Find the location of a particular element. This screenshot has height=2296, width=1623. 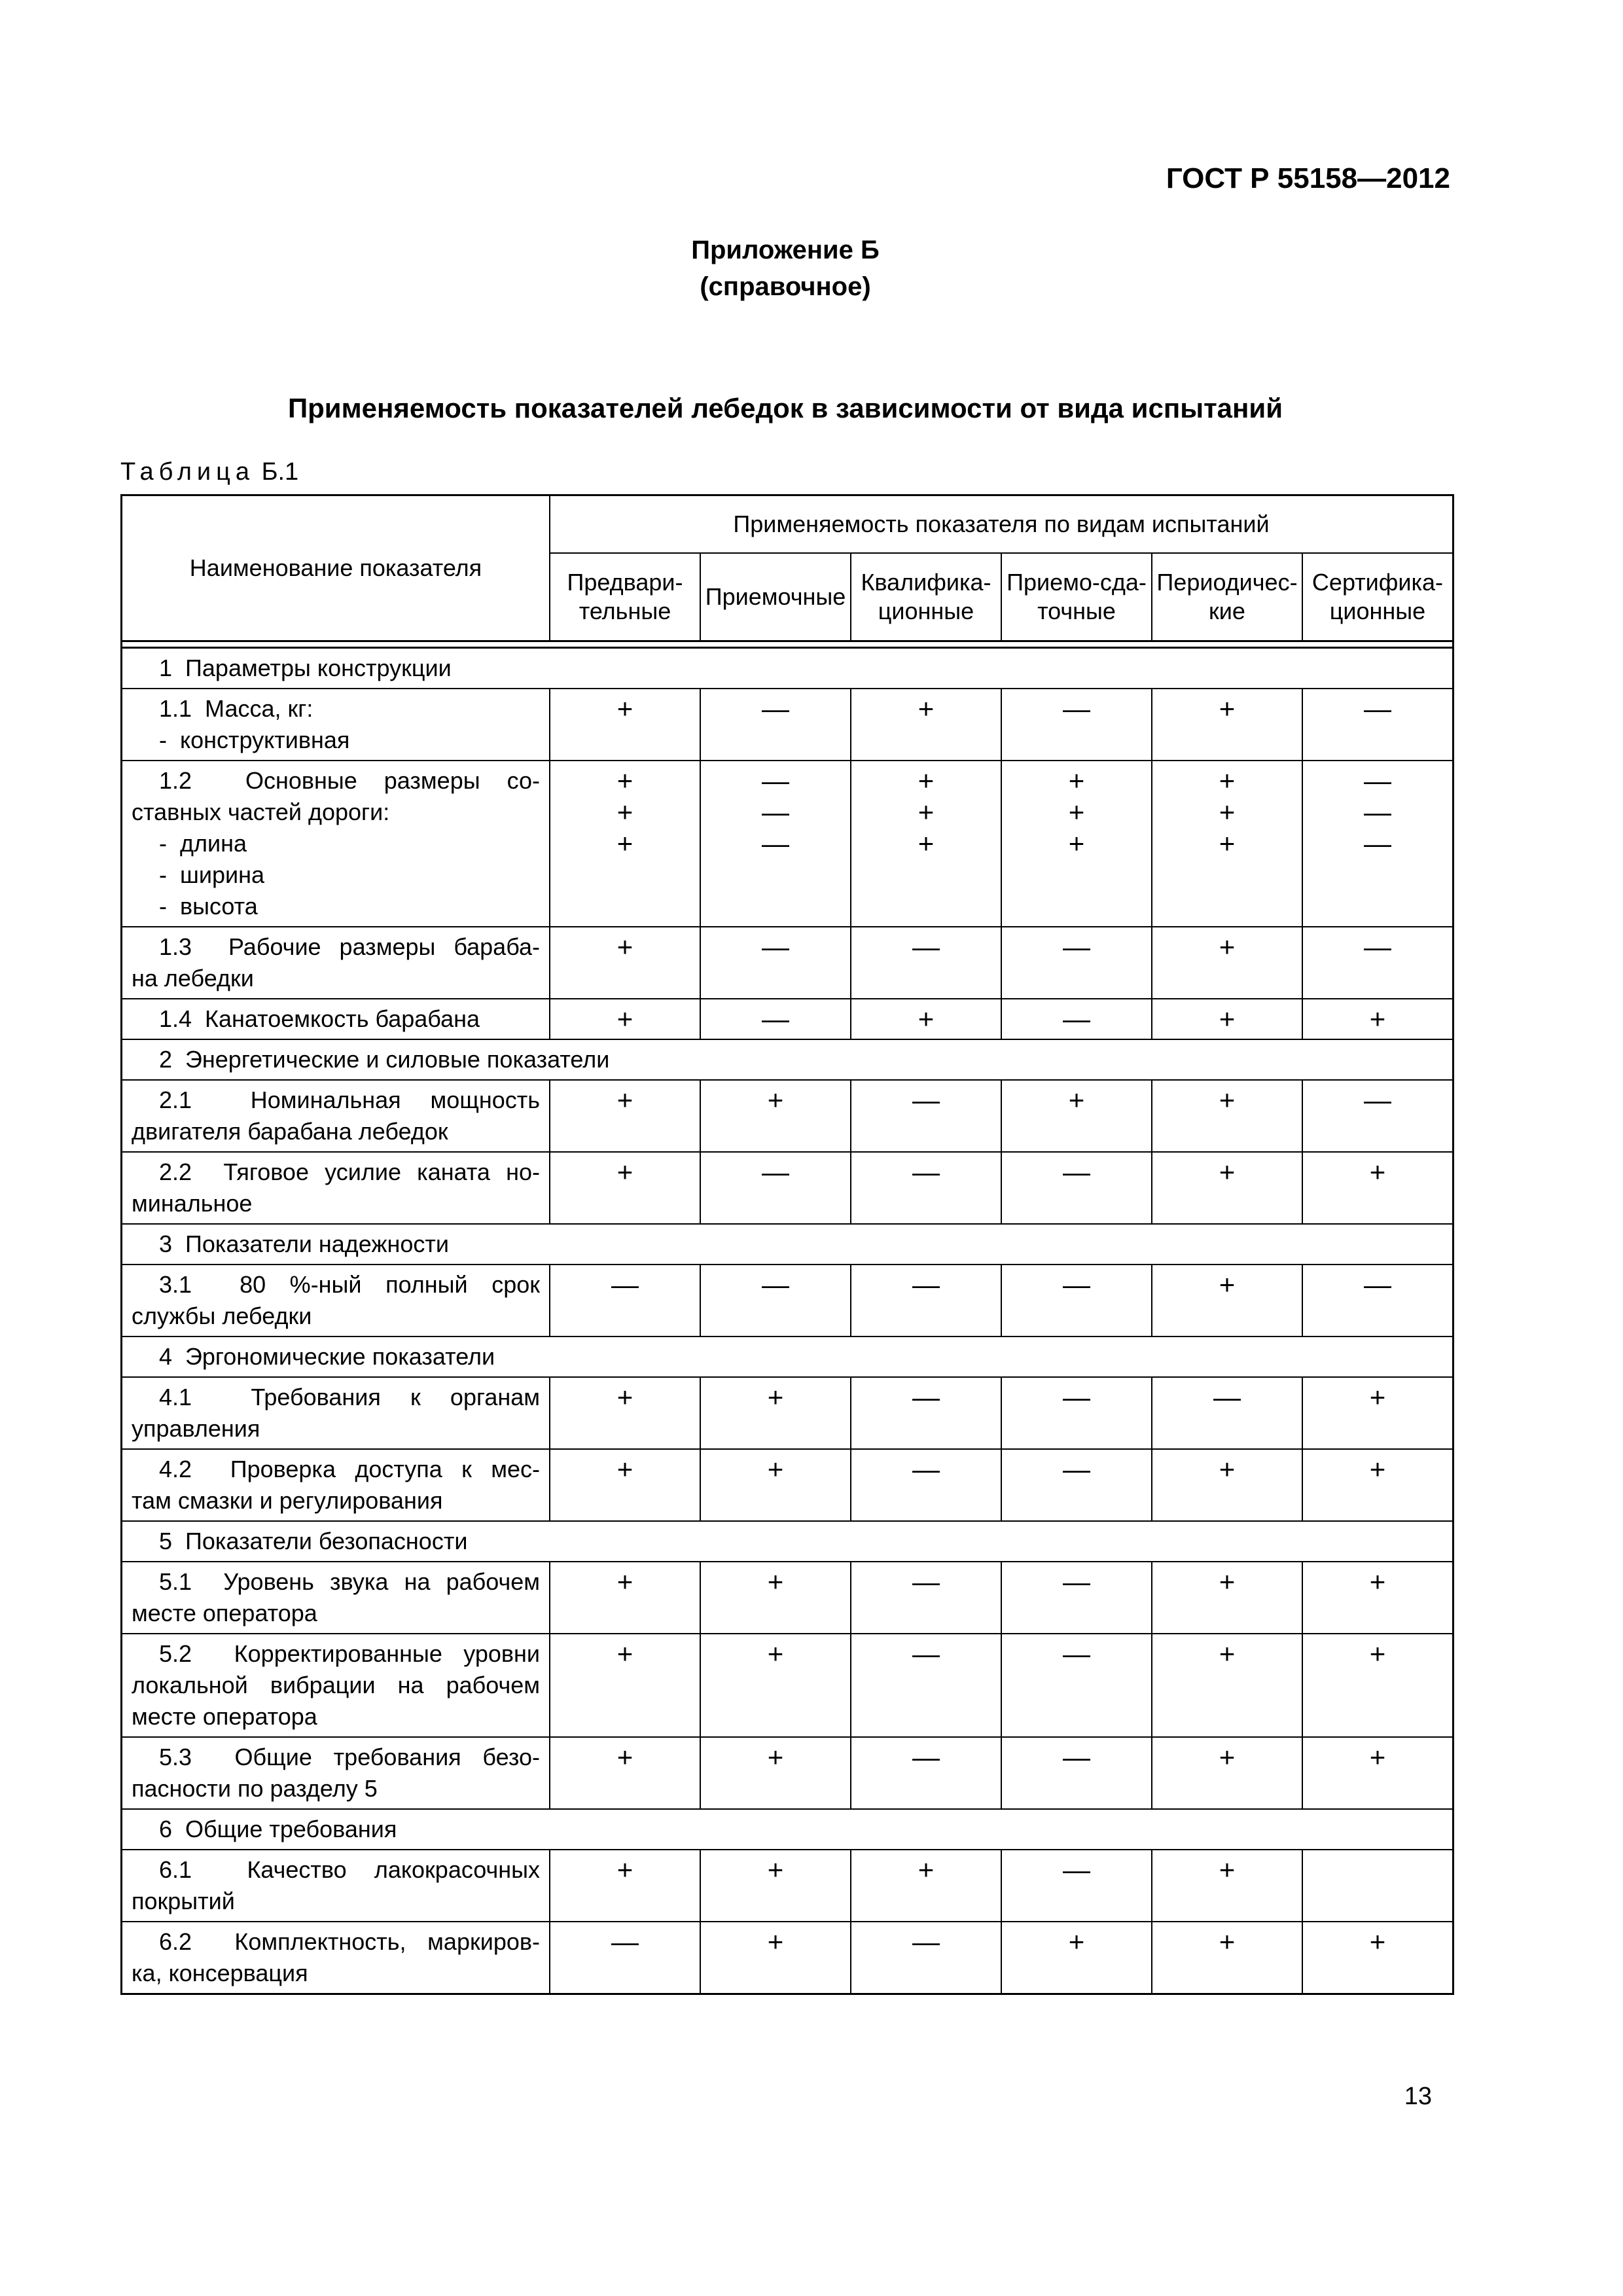

label-line: 5.3 Общие требования безо- is located at coordinates (350, 1757).